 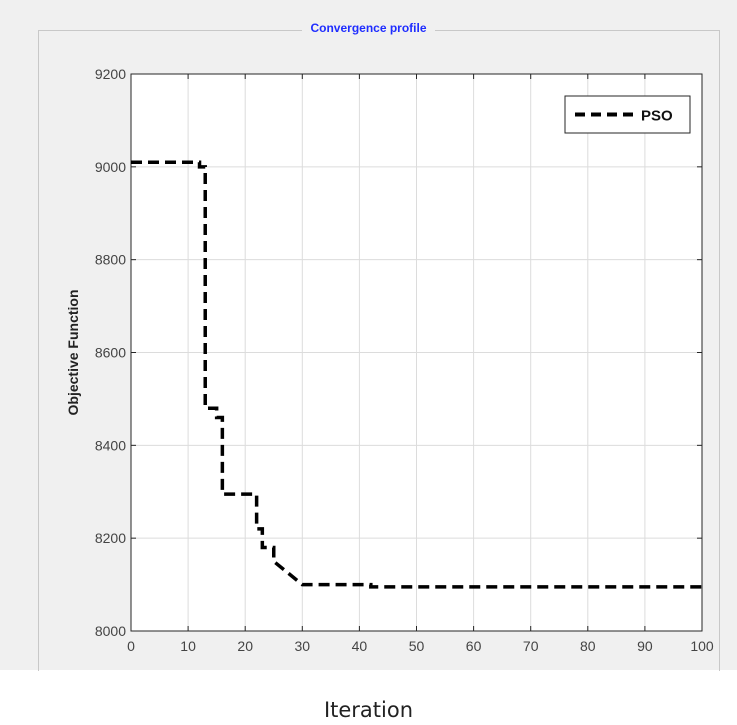 What do you see at coordinates (702, 646) in the screenshot?
I see `x-tick-label: 100` at bounding box center [702, 646].